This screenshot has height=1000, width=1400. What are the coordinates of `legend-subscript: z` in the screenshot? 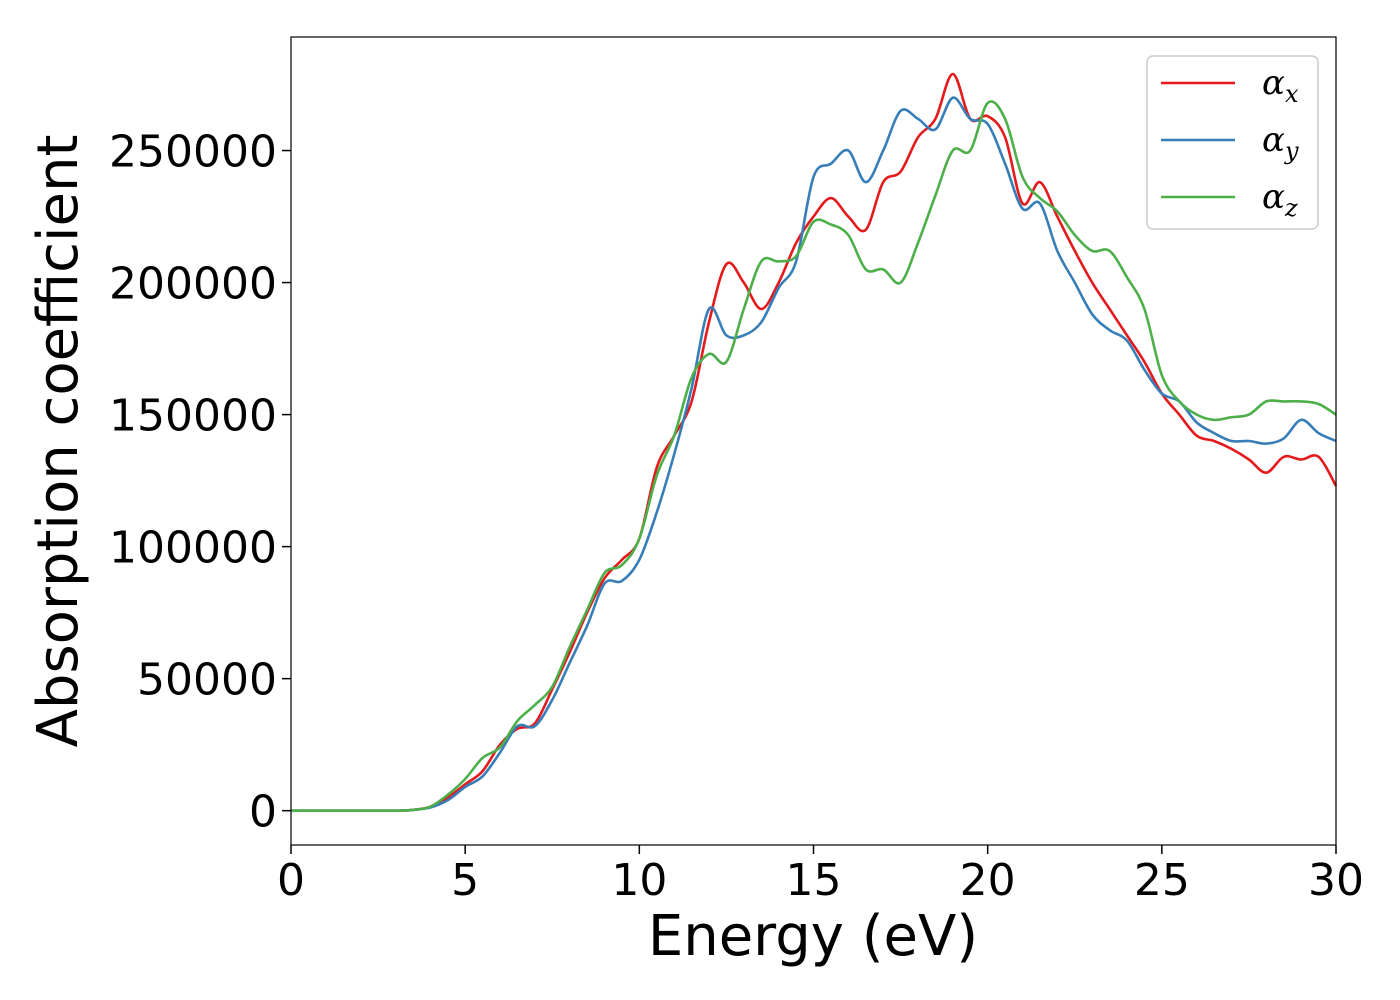 It's located at (1291, 208).